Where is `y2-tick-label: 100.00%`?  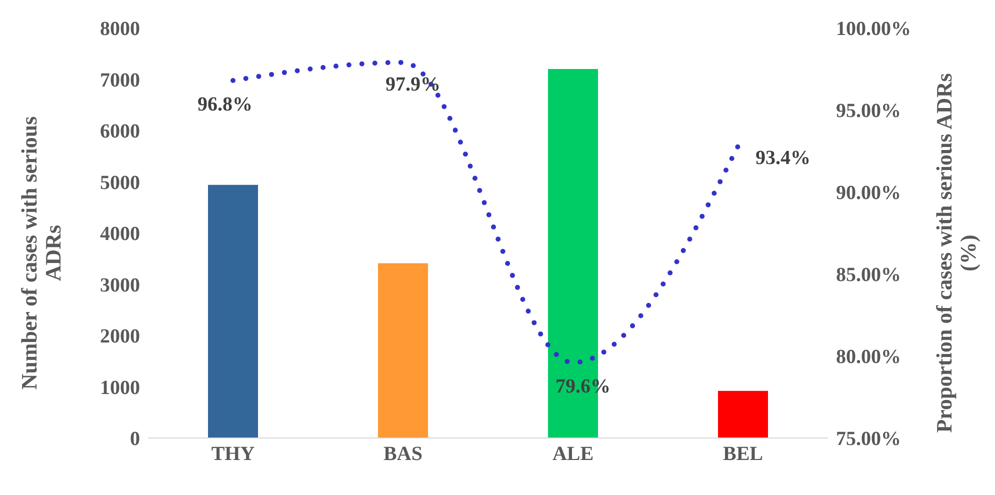
y2-tick-label: 100.00% is located at coordinates (873, 29).